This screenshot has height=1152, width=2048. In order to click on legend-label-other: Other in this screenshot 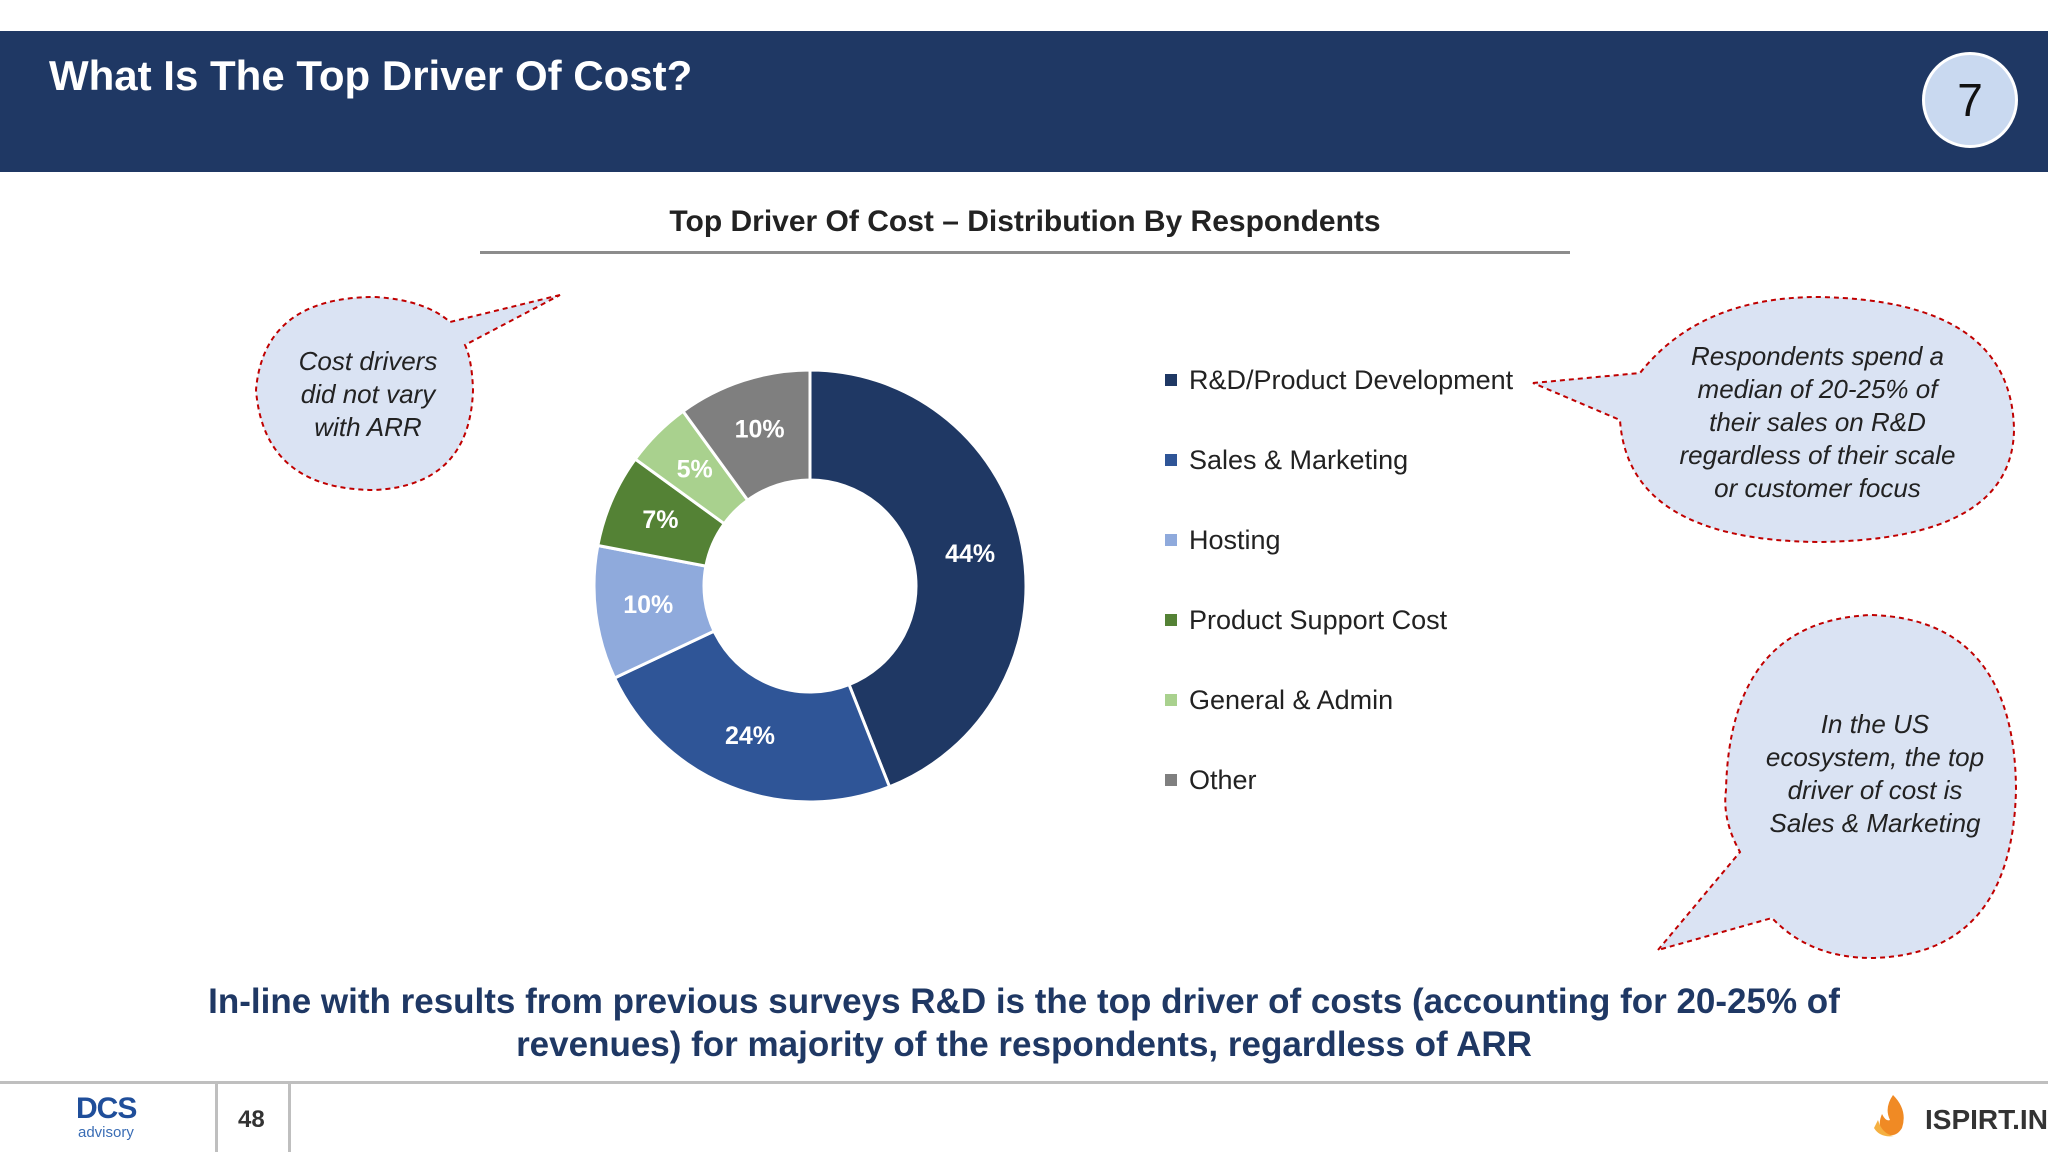, I will do `click(1223, 779)`.